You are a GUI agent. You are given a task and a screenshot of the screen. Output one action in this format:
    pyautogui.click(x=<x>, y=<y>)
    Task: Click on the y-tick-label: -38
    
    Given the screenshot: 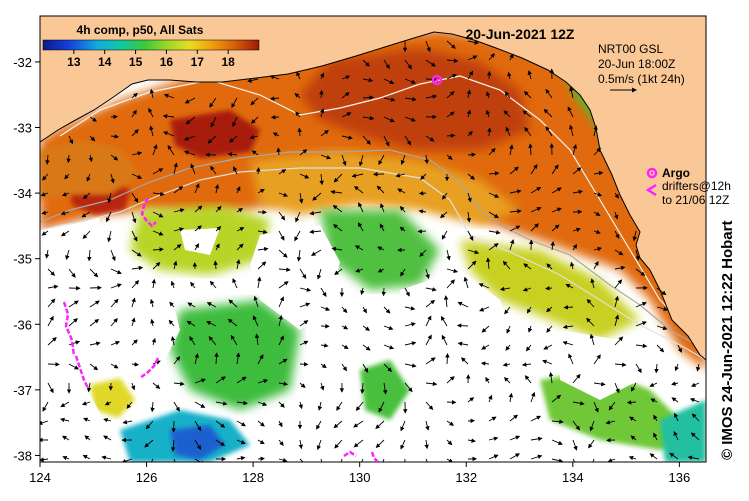 What is the action you would take?
    pyautogui.click(x=22, y=455)
    